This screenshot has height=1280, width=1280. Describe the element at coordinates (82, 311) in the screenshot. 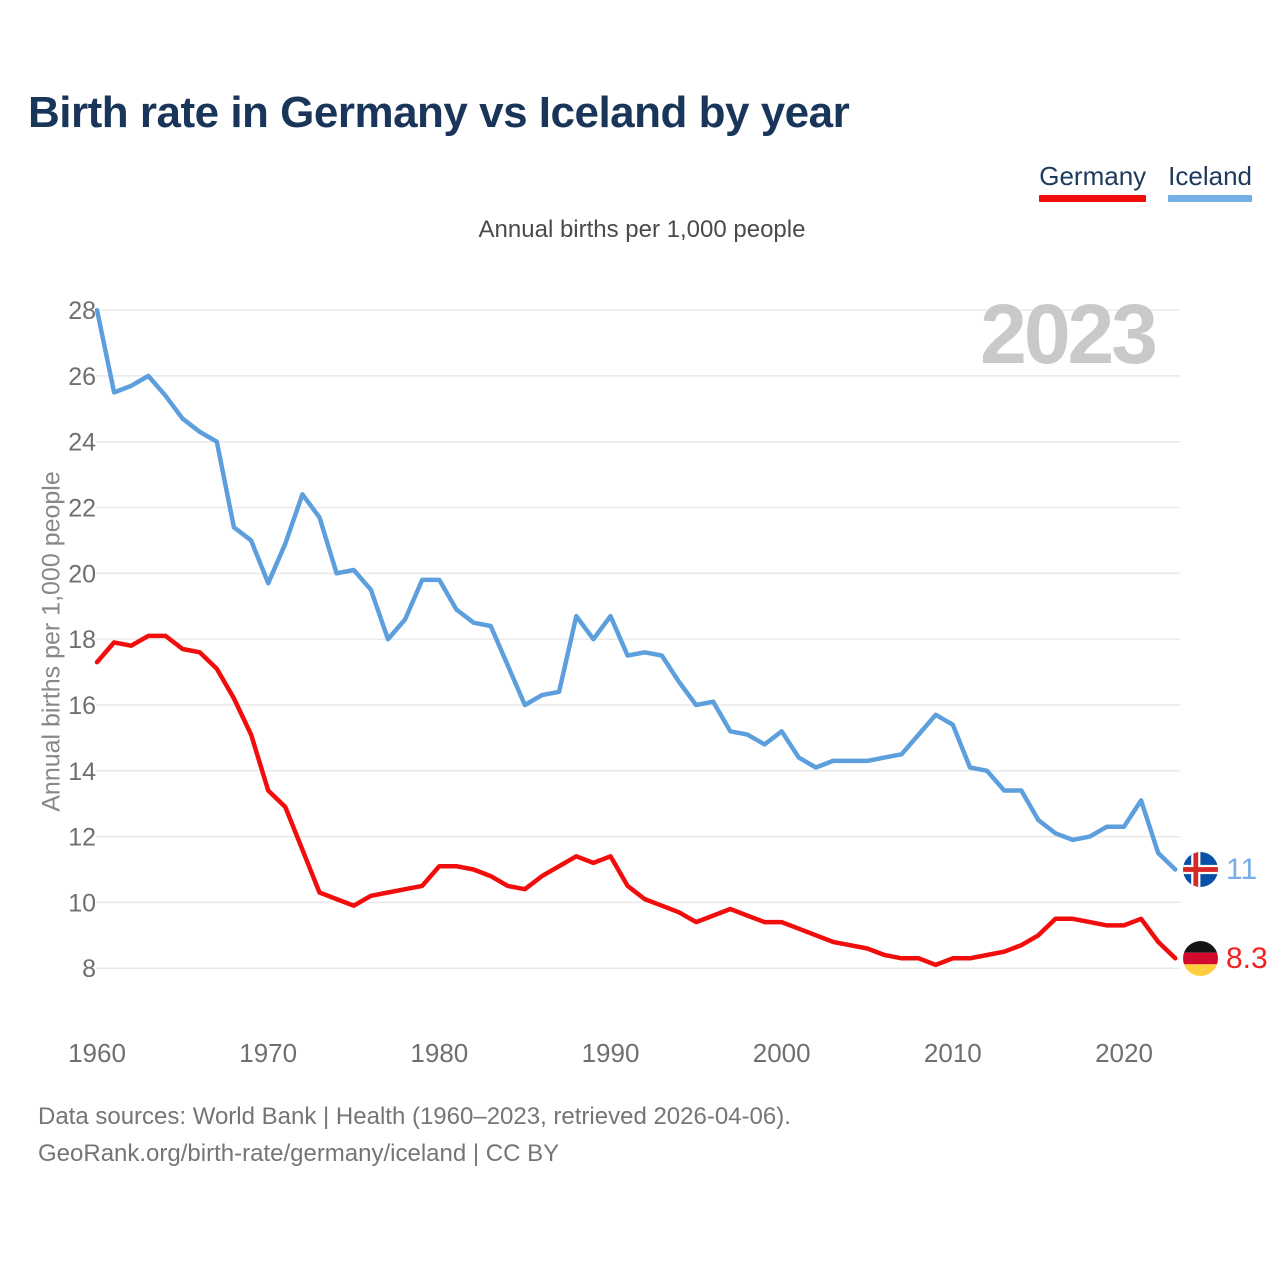

I see `y-tick-label-28: 28` at that location.